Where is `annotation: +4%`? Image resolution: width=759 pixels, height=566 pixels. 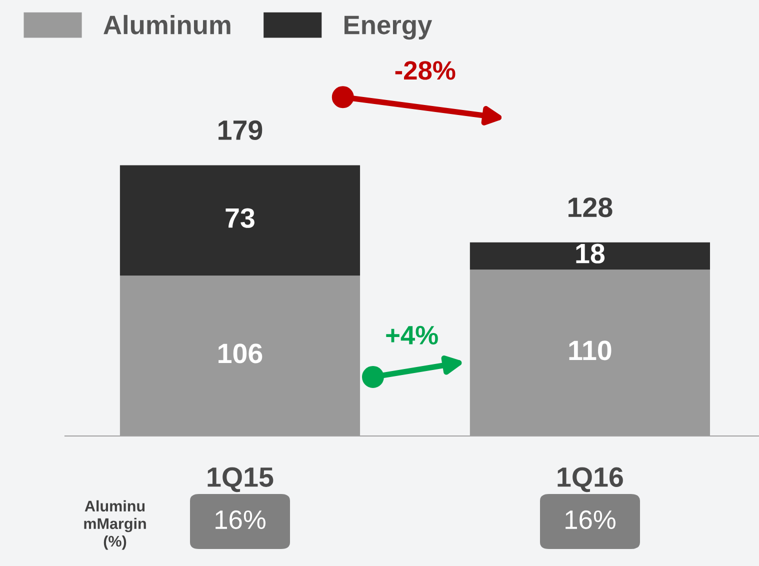
annotation: +4% is located at coordinates (412, 335).